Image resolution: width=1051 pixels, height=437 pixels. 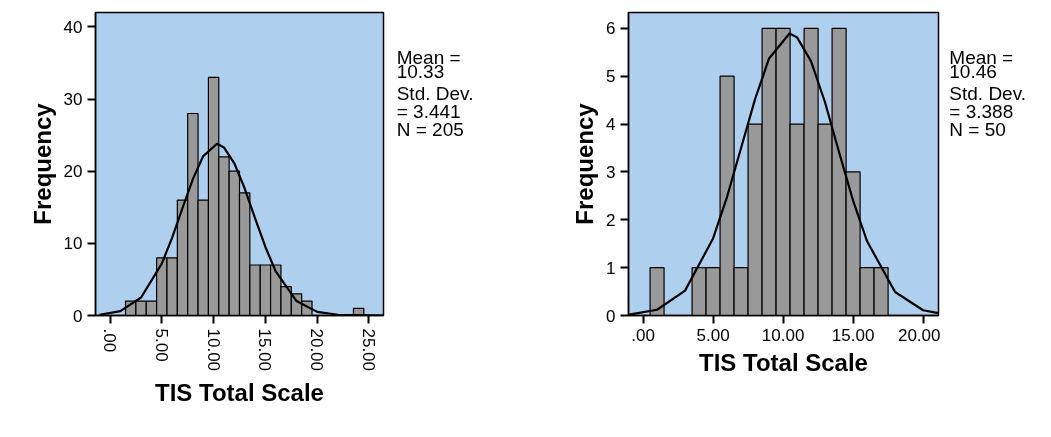 I want to click on y-tick-label: 5, so click(x=611, y=77).